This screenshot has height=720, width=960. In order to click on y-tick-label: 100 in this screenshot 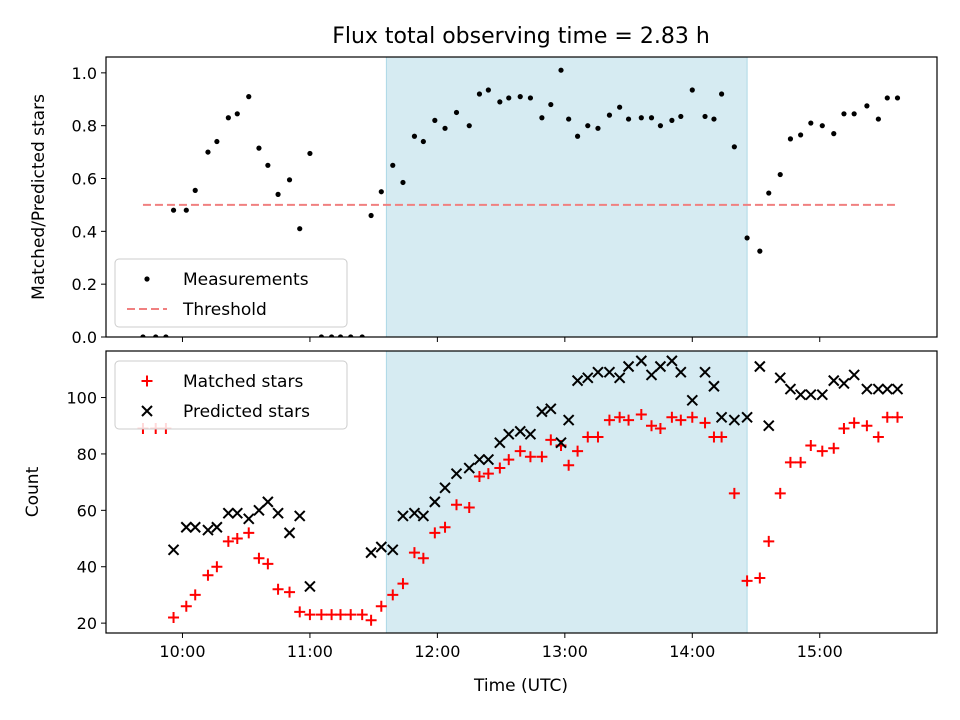, I will do `click(81, 398)`.